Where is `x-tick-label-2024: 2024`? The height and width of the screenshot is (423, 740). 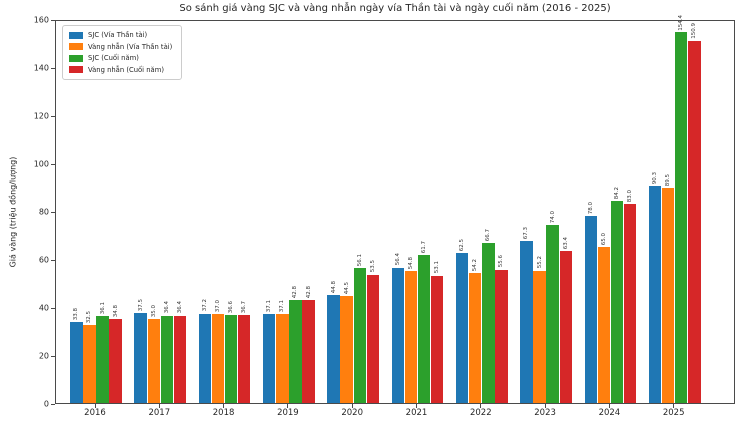
x-tick-label-2024: 2024 is located at coordinates (609, 413).